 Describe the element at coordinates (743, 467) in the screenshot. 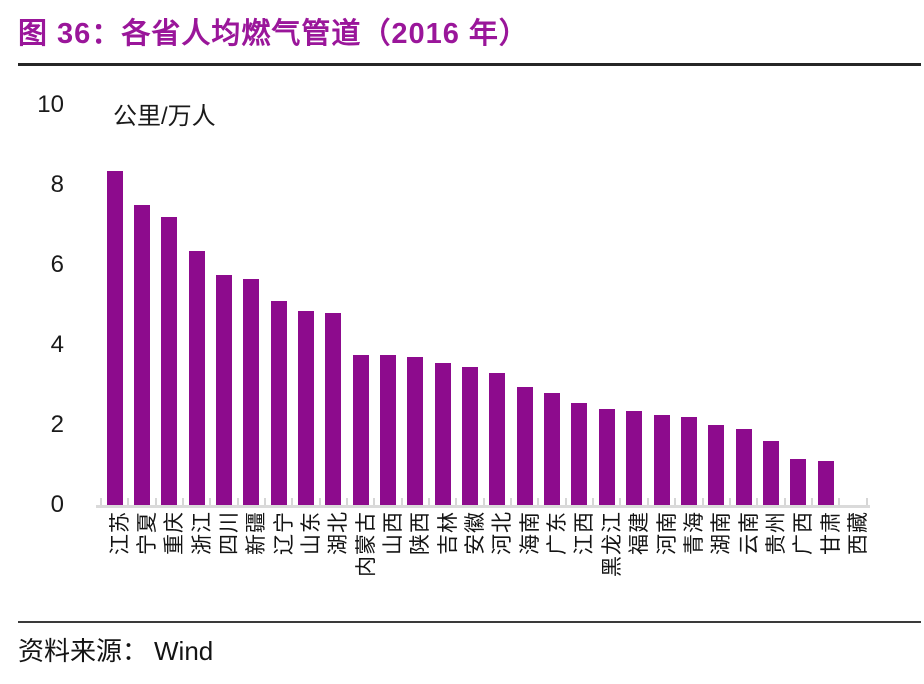

I see `bar-云南` at that location.